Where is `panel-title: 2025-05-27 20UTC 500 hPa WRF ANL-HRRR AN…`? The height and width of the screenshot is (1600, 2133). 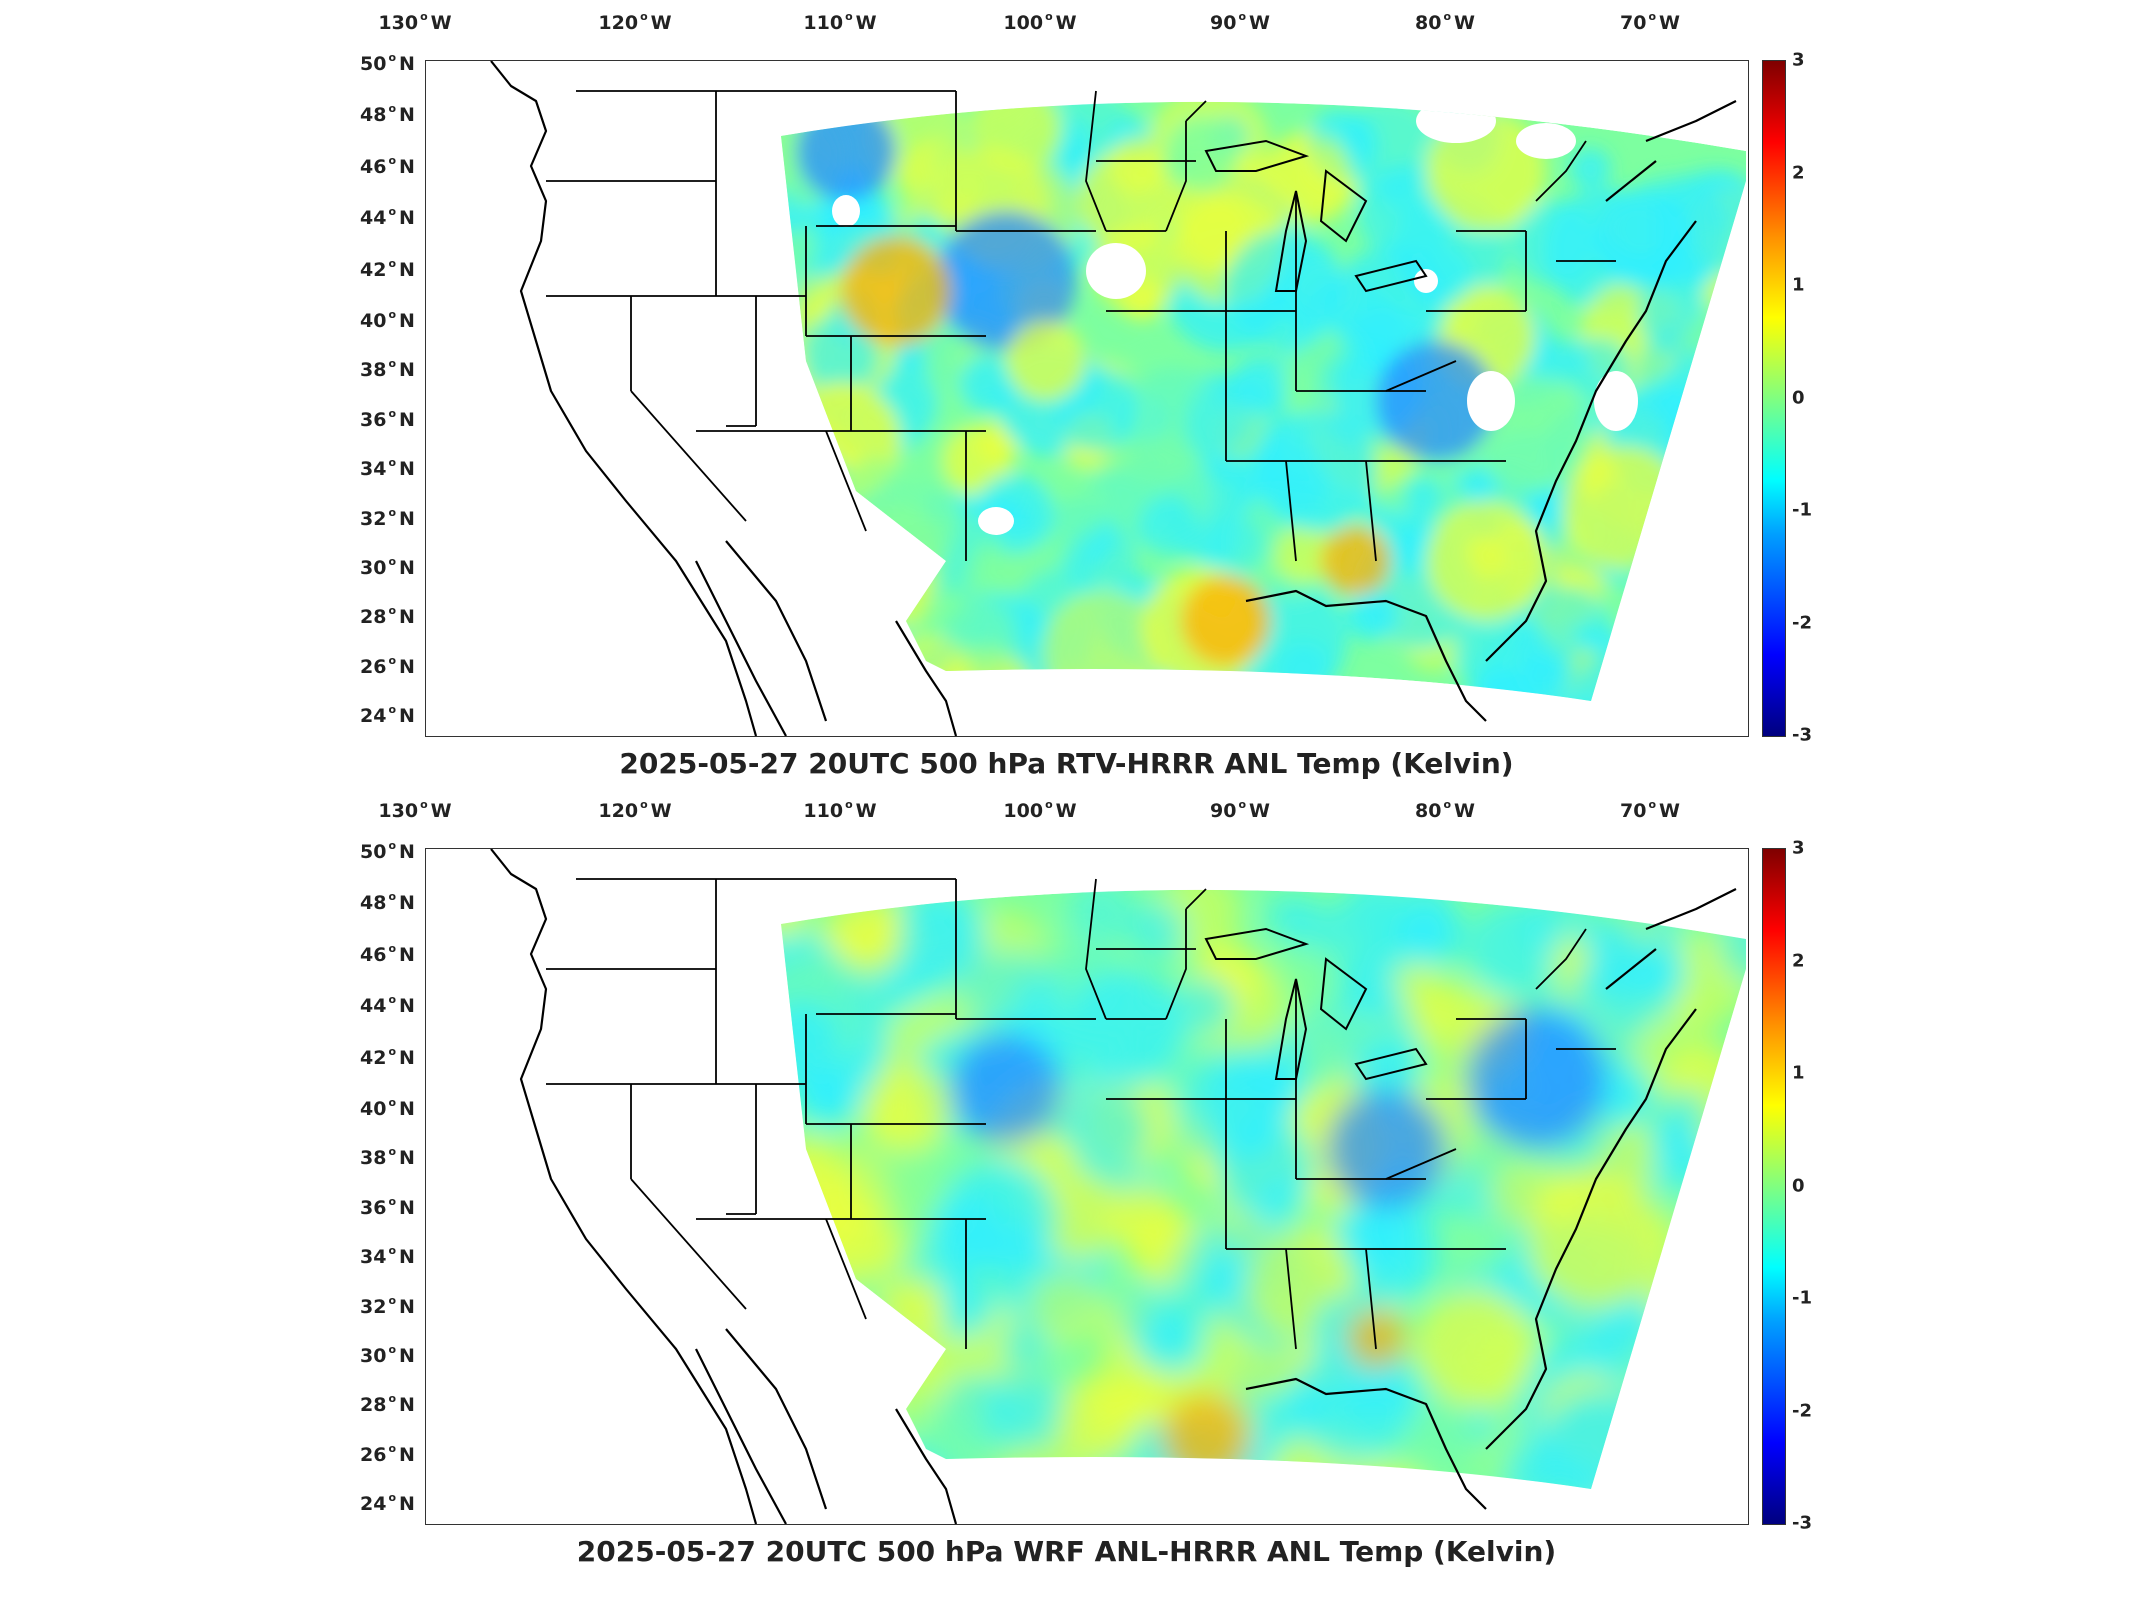 panel-title: 2025-05-27 20UTC 500 hPa WRF ANL-HRRR AN… is located at coordinates (1066, 1551).